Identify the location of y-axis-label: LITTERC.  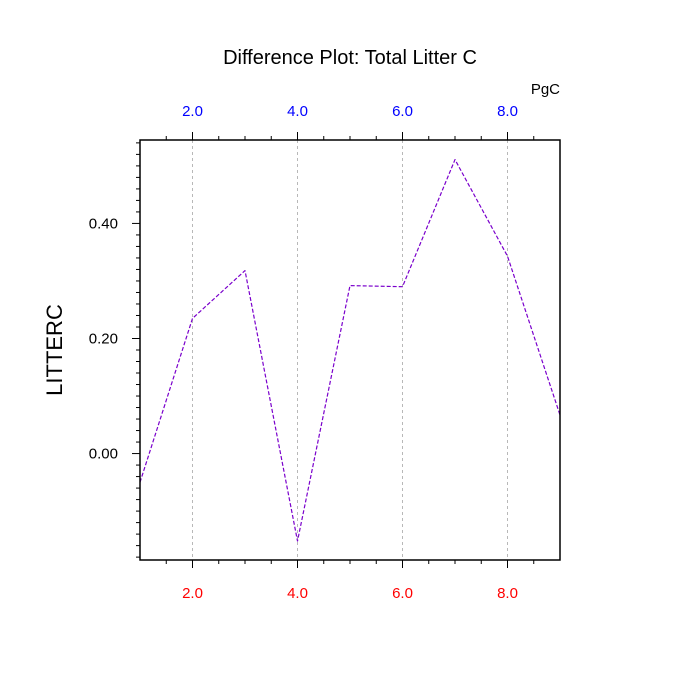
(54, 350).